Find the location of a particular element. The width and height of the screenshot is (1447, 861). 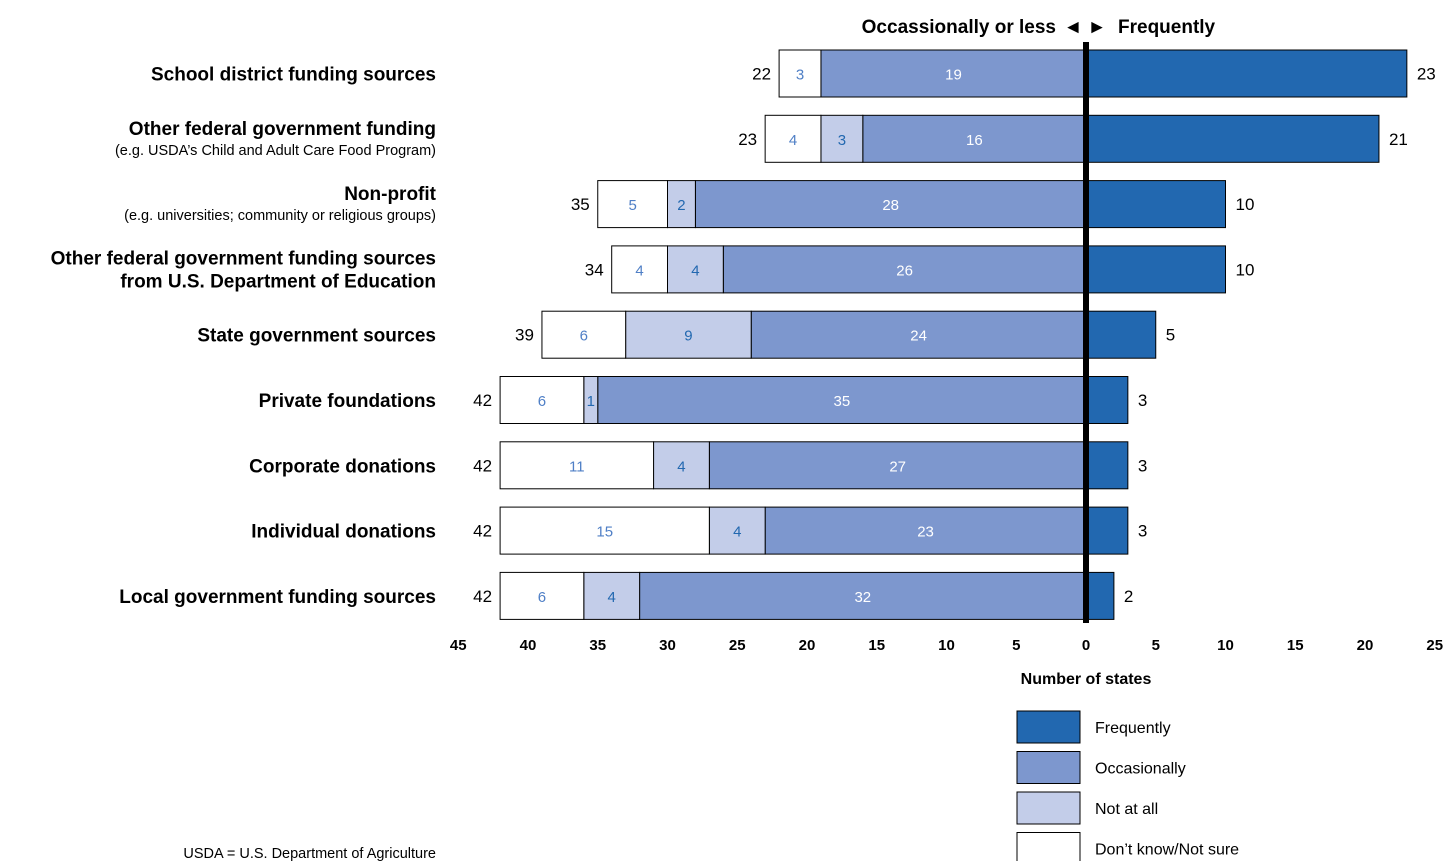

header-left-label: Occassionally or less is located at coordinates (959, 27).